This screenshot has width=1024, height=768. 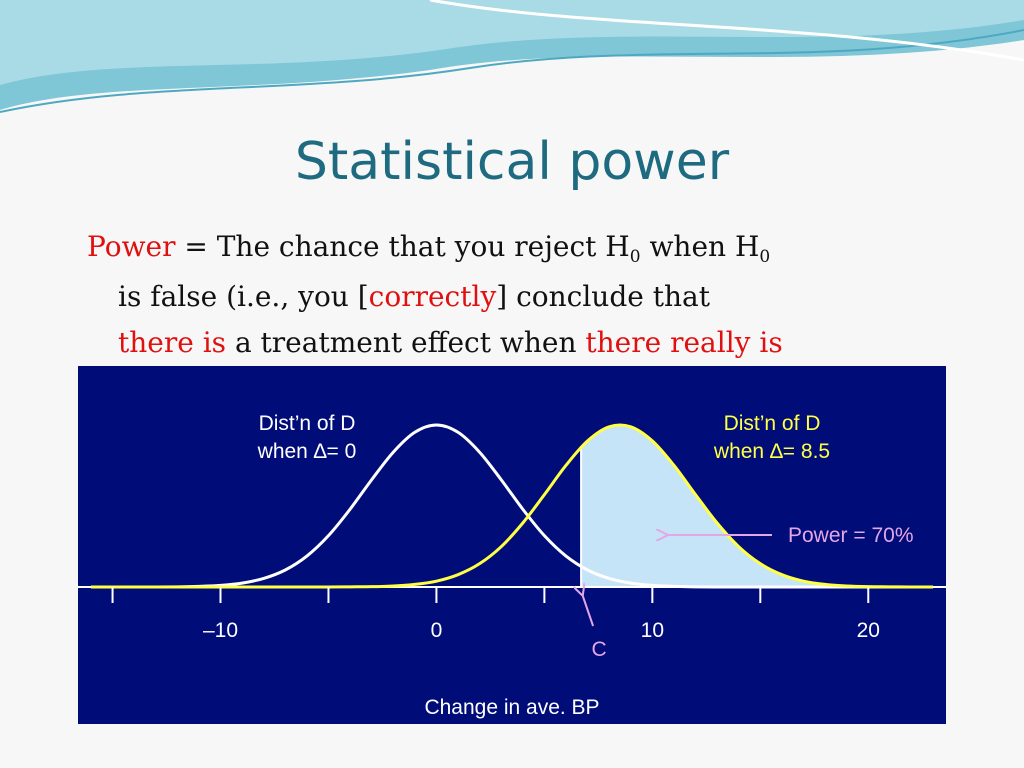 I want to click on text: ] conclude that, so click(x=603, y=296).